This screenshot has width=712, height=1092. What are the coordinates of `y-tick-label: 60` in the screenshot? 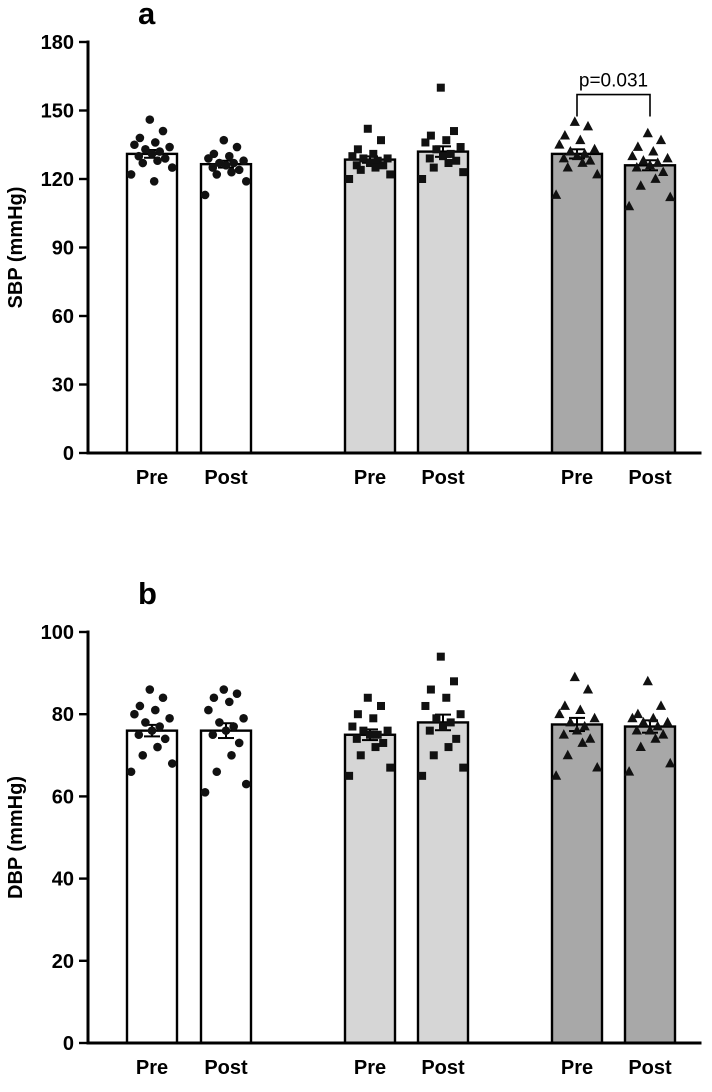 It's located at (63, 797).